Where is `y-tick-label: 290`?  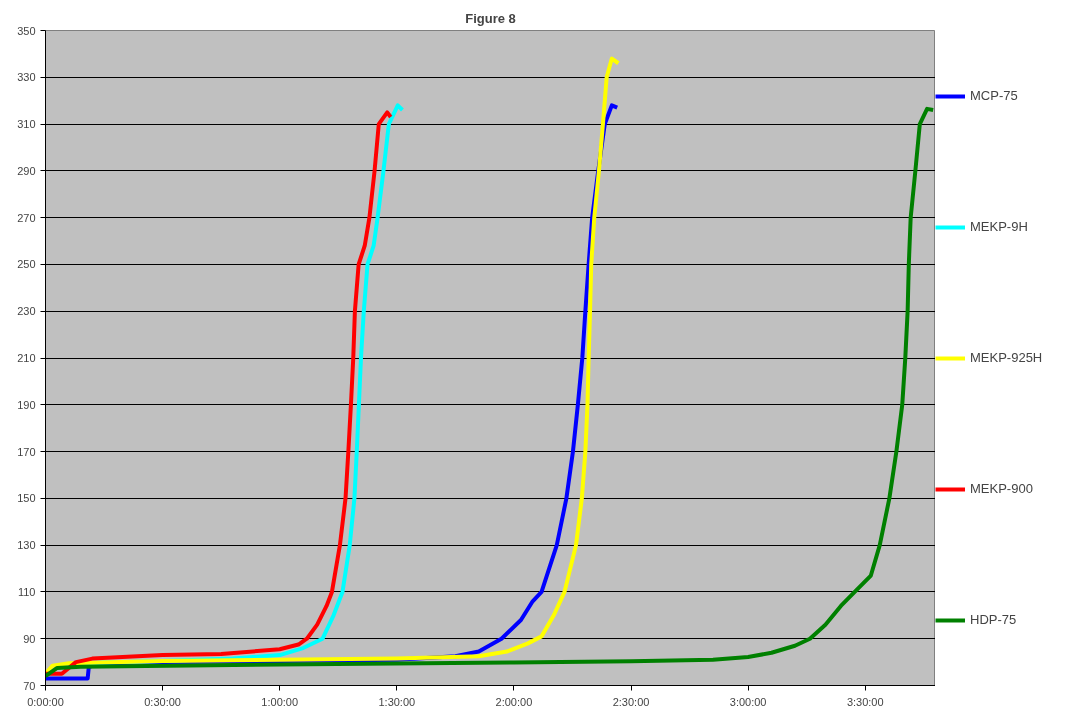
y-tick-label: 290 is located at coordinates (26, 170).